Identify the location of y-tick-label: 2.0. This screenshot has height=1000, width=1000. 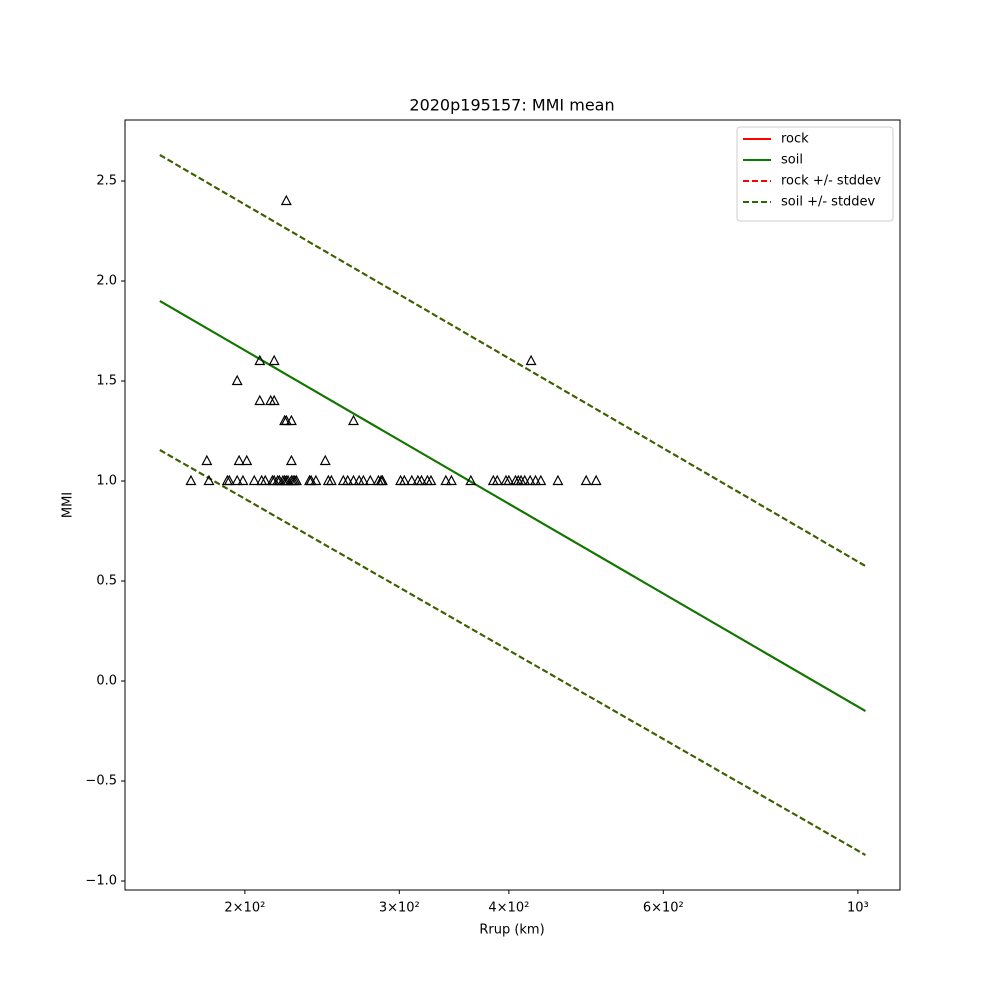
(106, 281).